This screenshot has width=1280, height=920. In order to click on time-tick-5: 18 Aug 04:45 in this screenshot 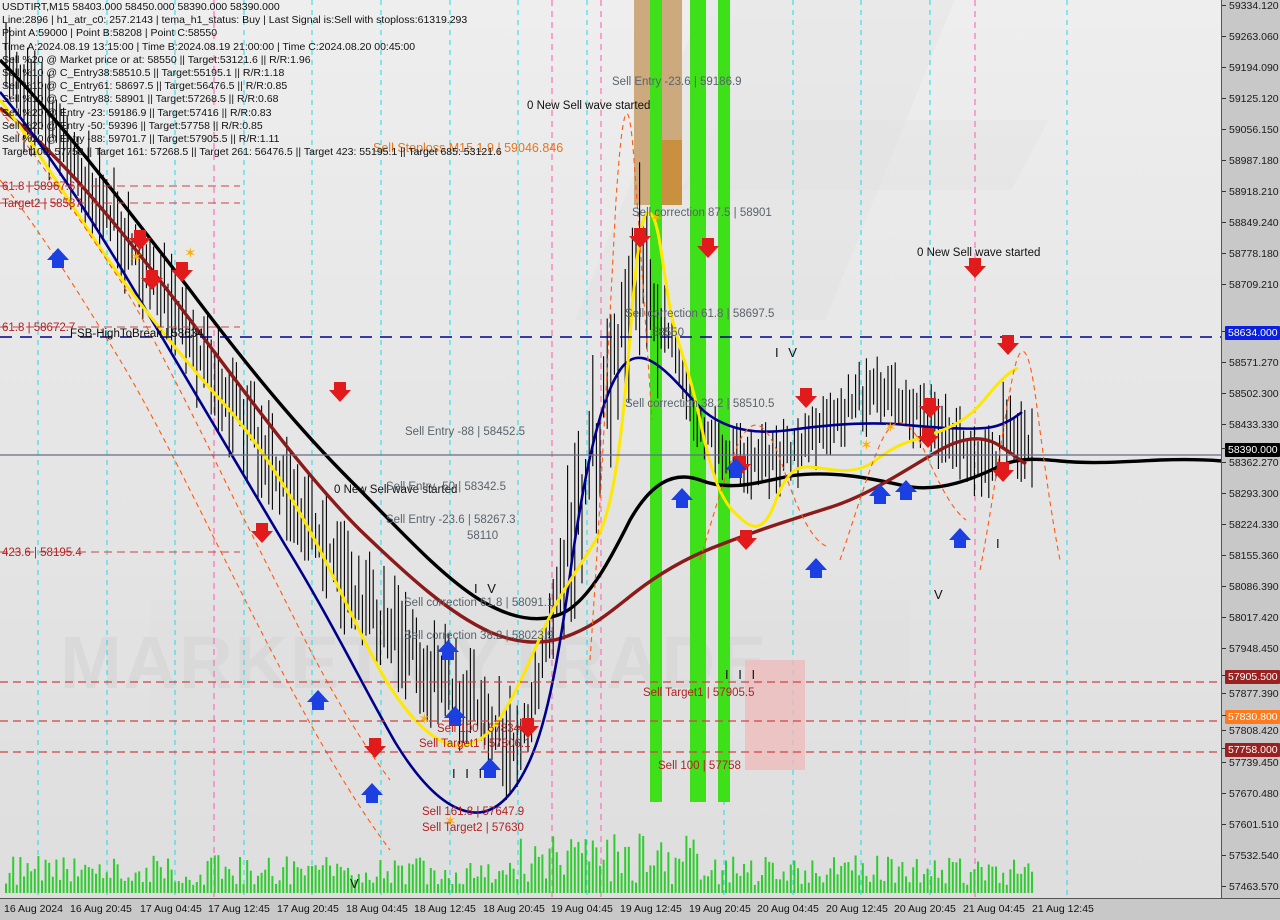, I will do `click(377, 909)`.